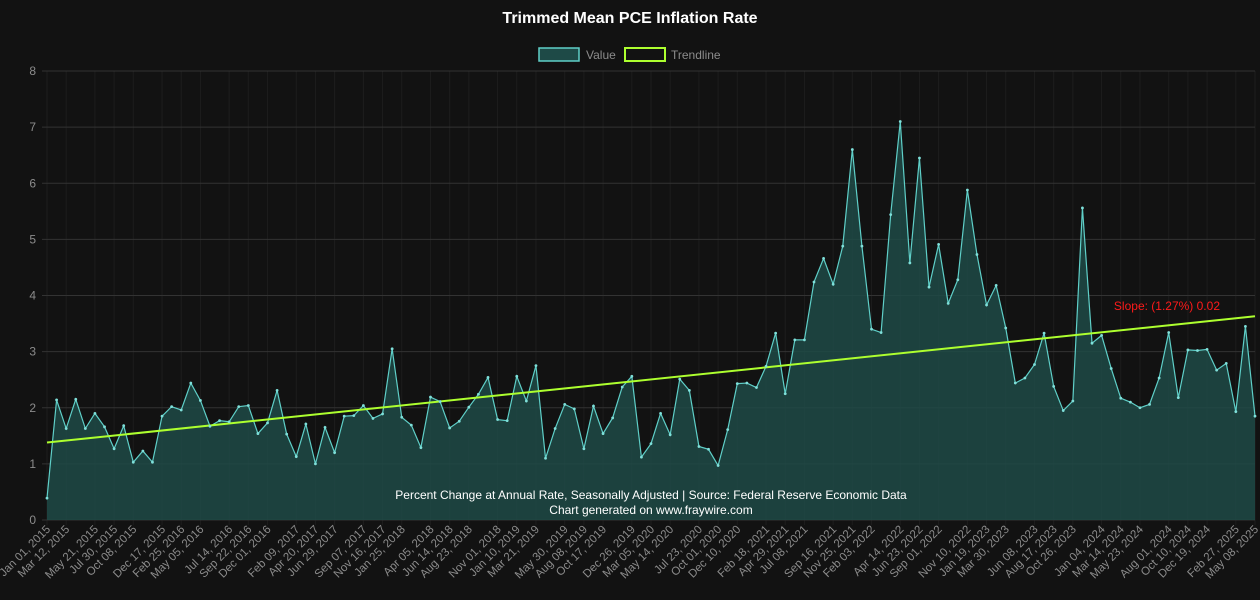 The height and width of the screenshot is (600, 1260). What do you see at coordinates (577, 54) in the screenshot?
I see `legend-item-value: Value` at bounding box center [577, 54].